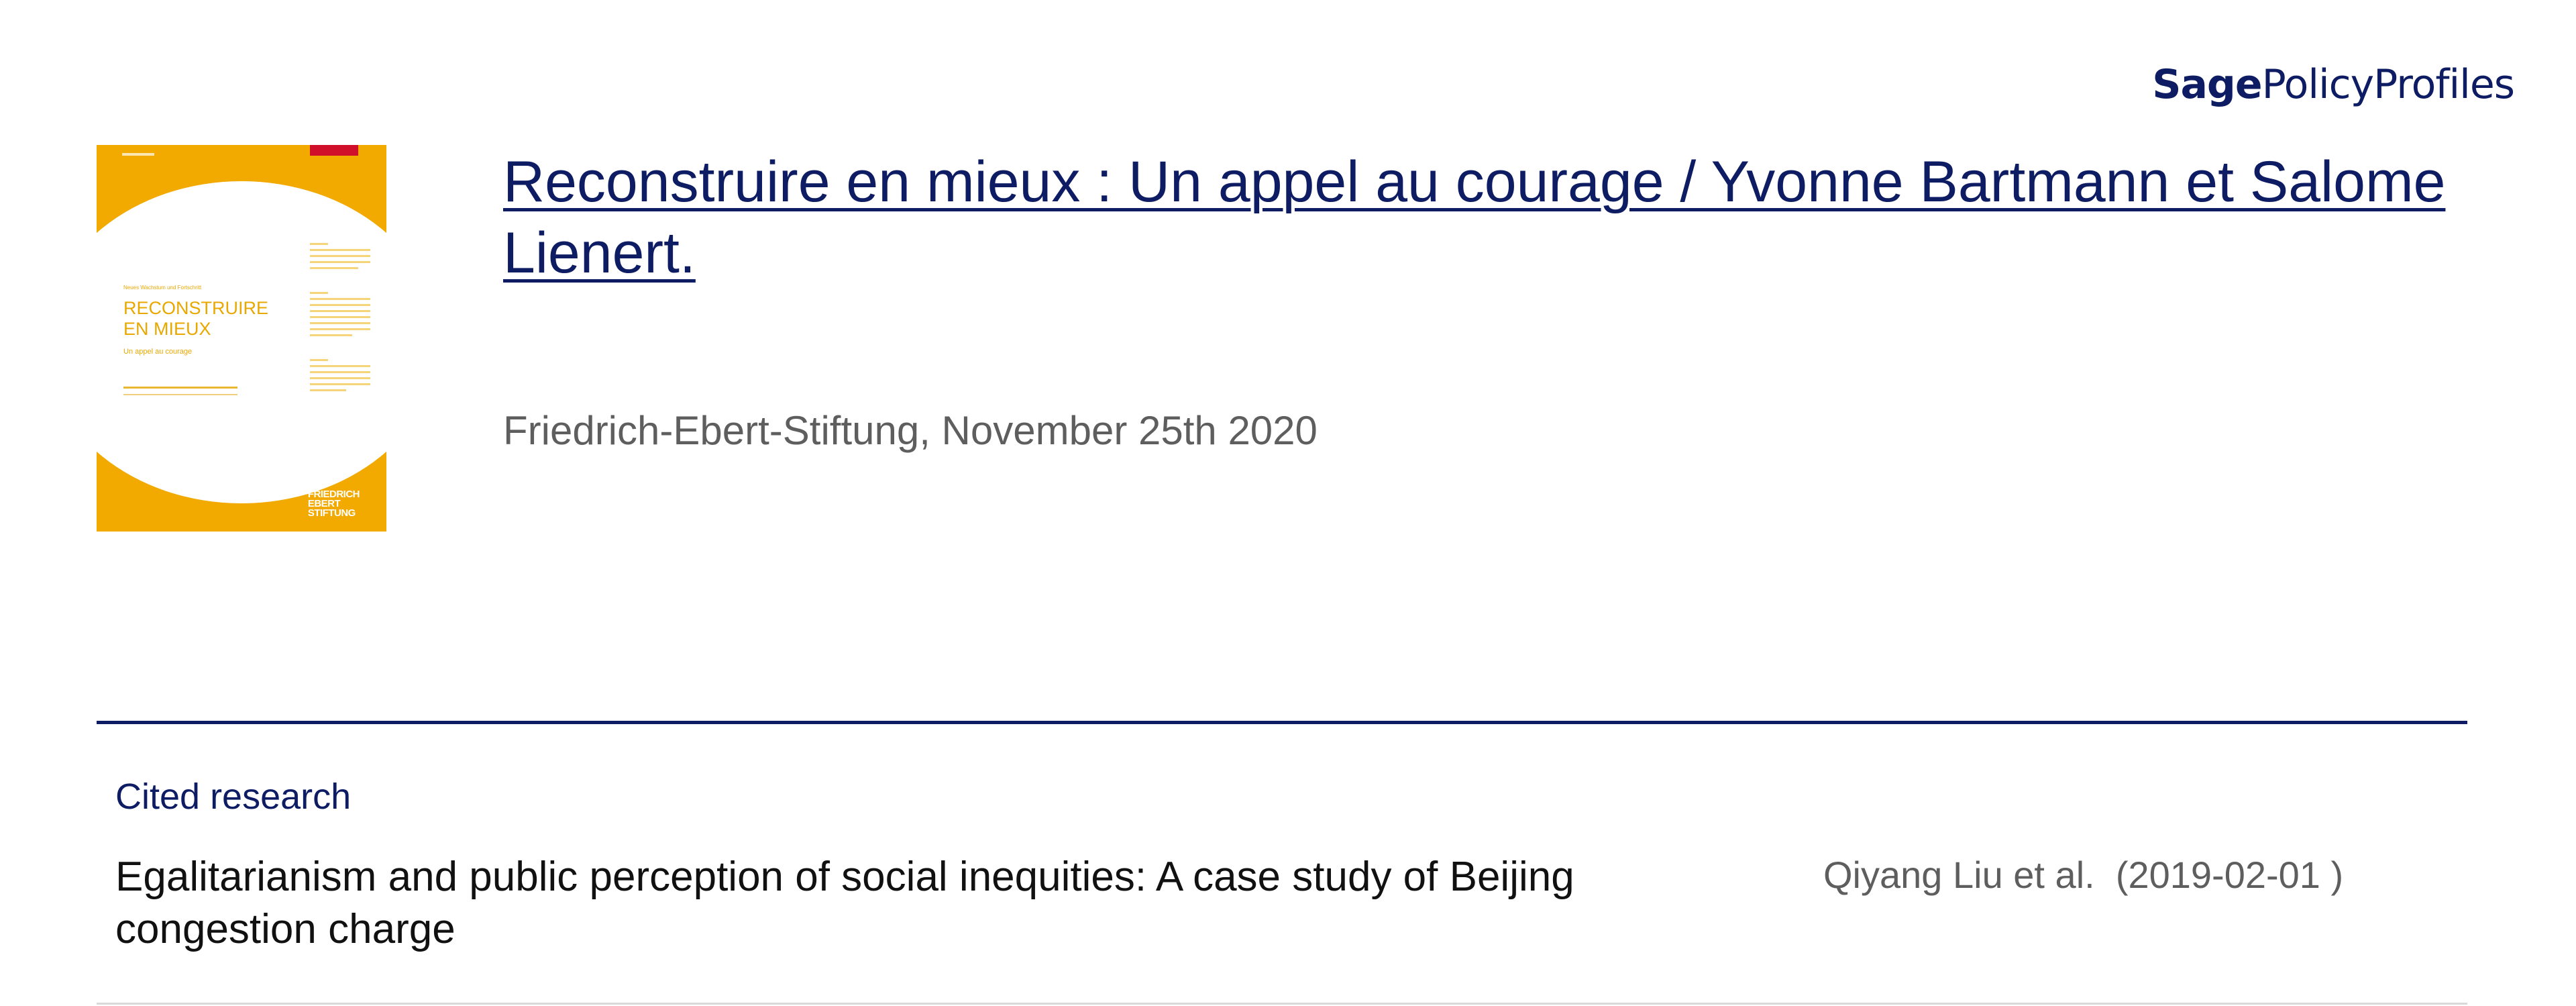  I want to click on sage-policy-profiles-logo: Sage PolicyProfiles, so click(2333, 84).